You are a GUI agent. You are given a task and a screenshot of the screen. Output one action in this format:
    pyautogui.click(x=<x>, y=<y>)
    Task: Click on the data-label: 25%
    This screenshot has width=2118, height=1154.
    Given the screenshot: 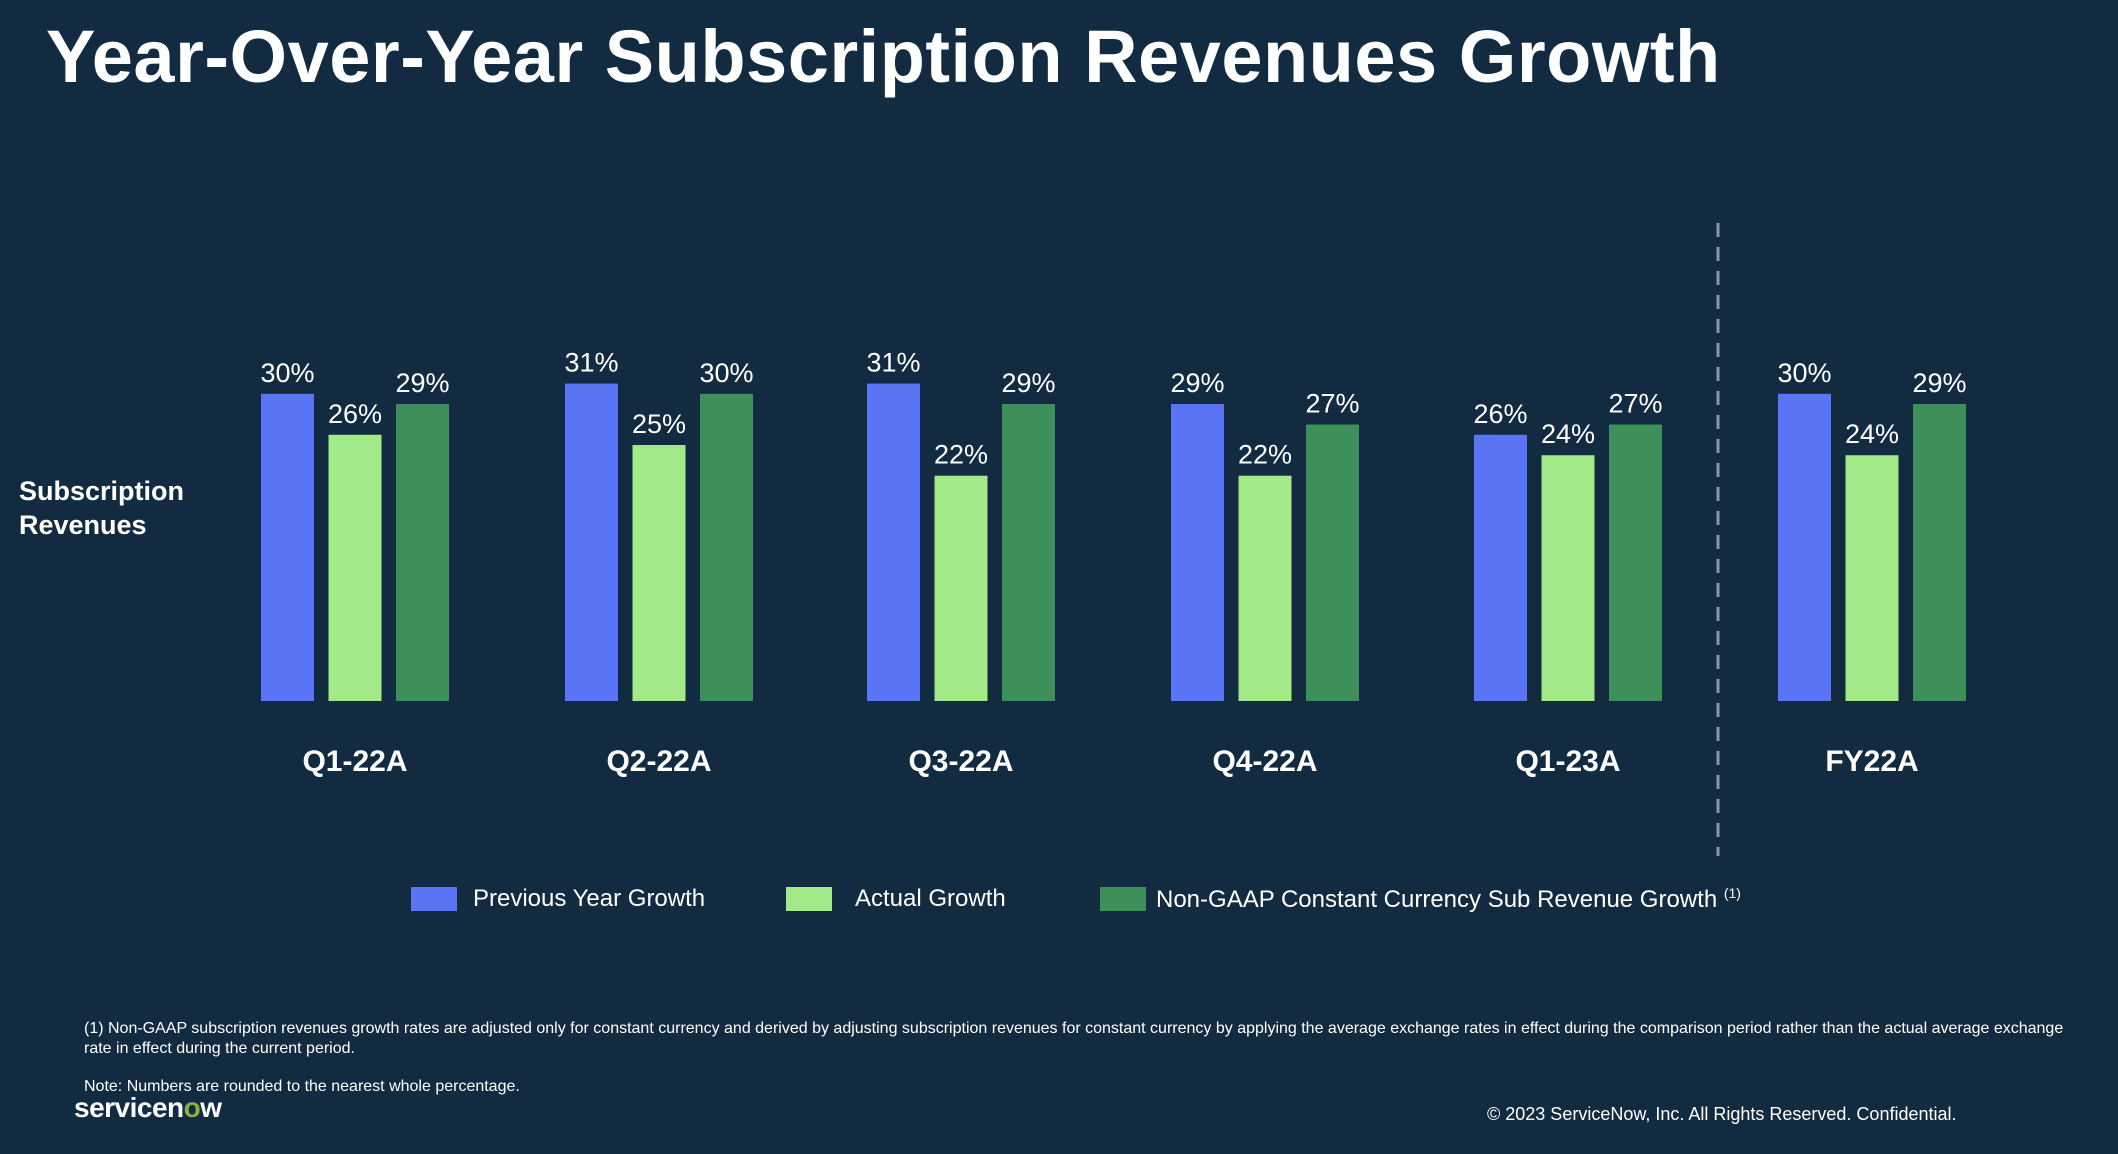 What is the action you would take?
    pyautogui.click(x=659, y=424)
    